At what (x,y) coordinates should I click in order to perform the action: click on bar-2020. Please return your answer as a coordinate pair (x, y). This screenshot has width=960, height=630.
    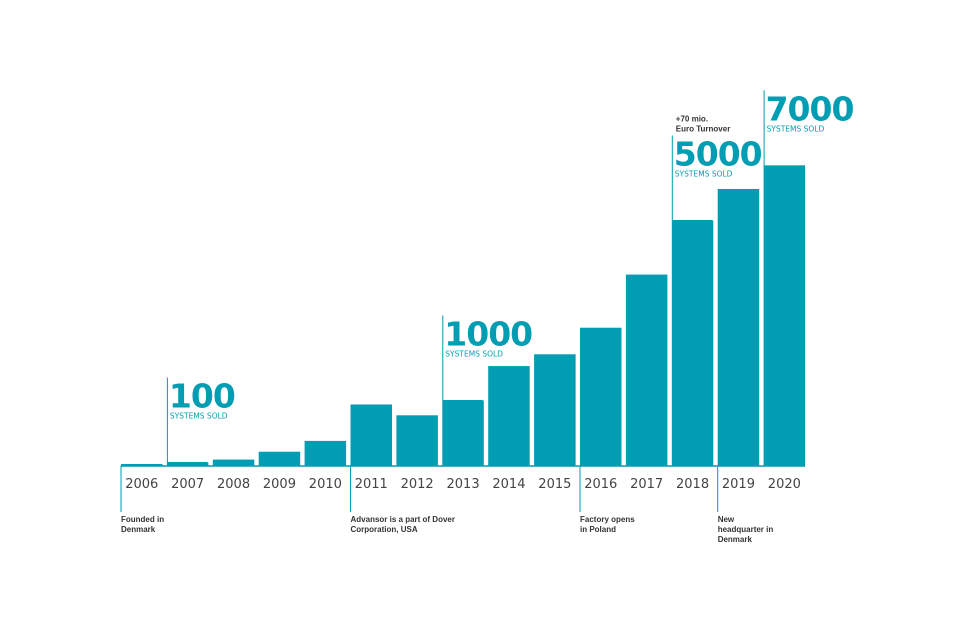
    Looking at the image, I should click on (784, 315).